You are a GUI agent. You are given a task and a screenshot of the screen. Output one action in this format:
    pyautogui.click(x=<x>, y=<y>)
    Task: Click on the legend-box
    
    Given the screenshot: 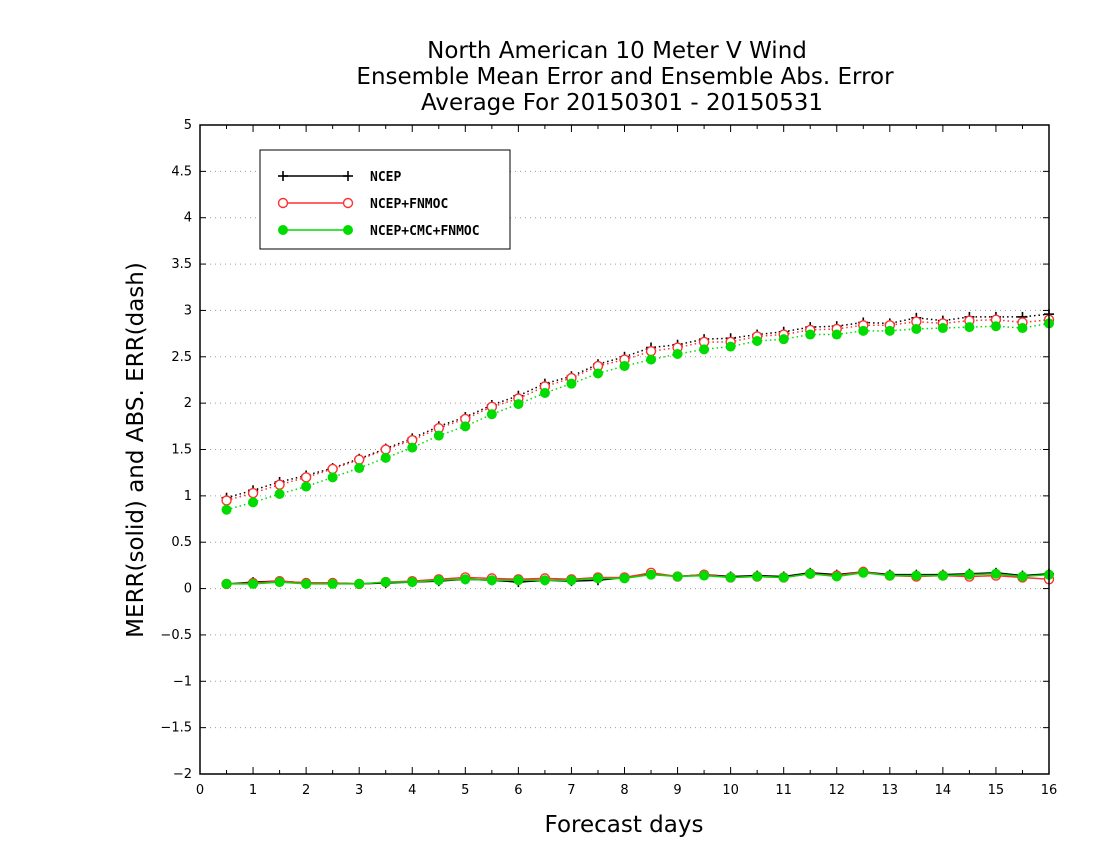 What is the action you would take?
    pyautogui.click(x=385, y=199)
    